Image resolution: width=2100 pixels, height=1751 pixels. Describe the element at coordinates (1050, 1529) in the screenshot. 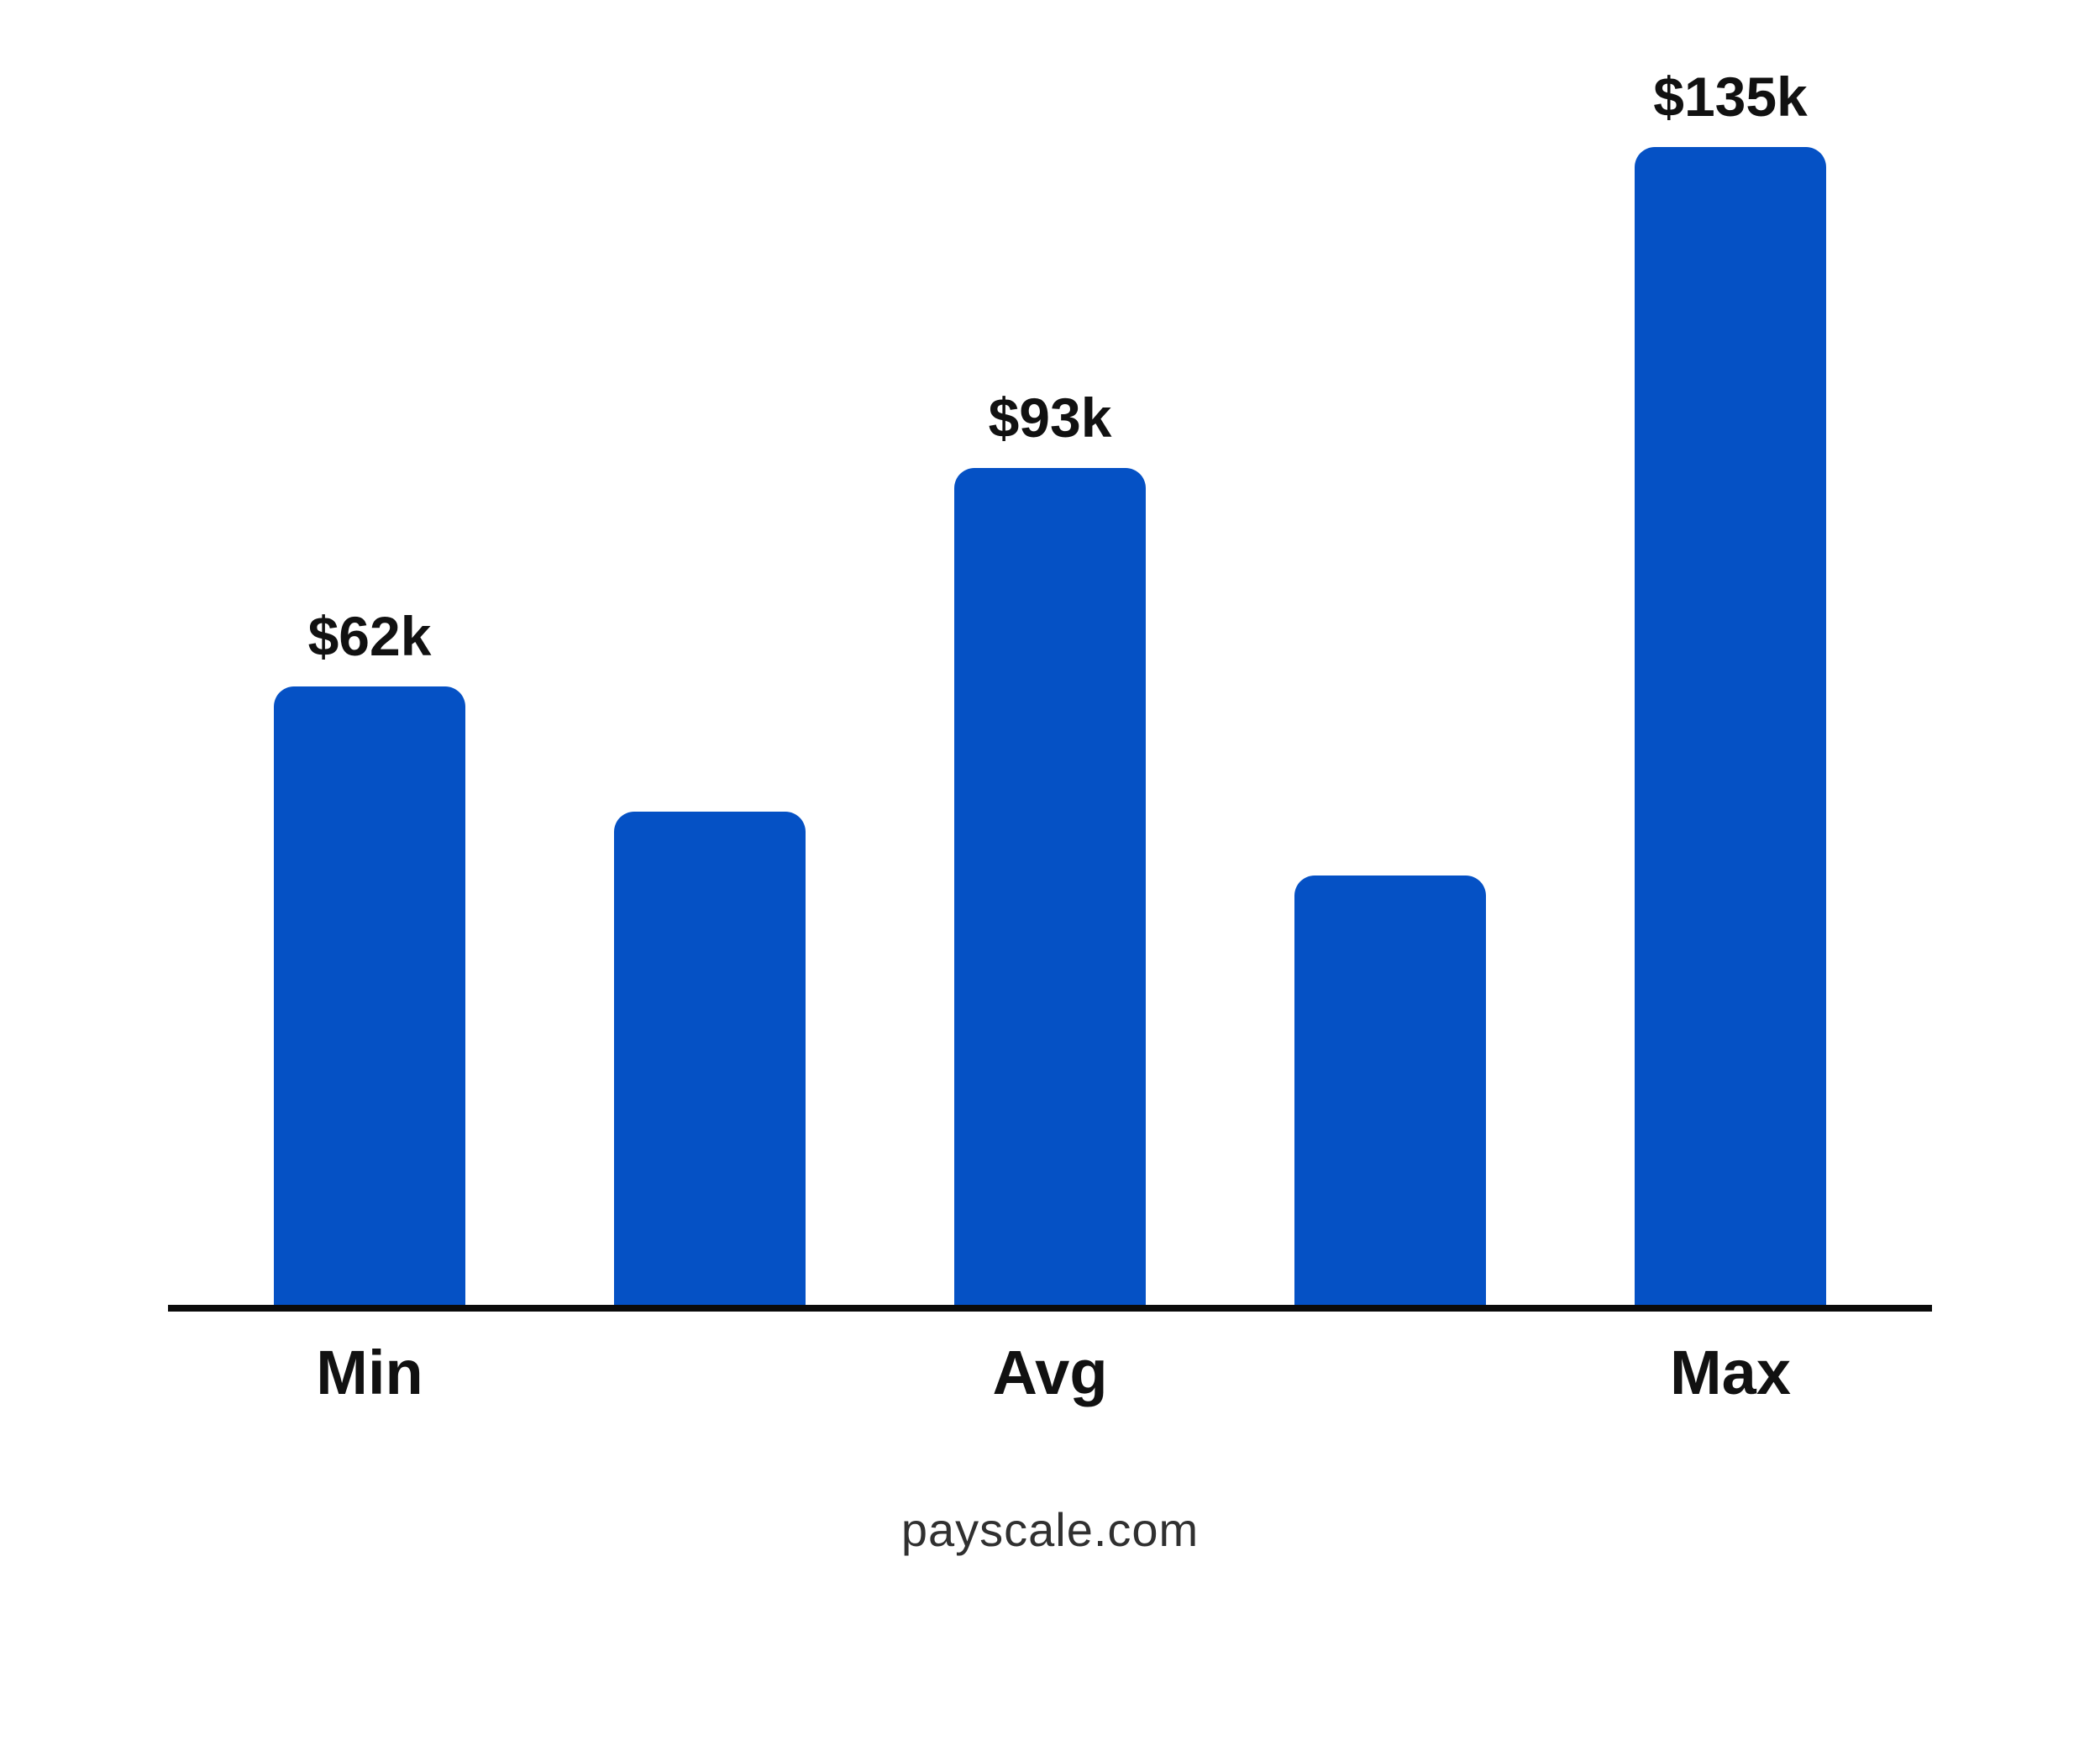

I see `source-text: payscale.com` at that location.